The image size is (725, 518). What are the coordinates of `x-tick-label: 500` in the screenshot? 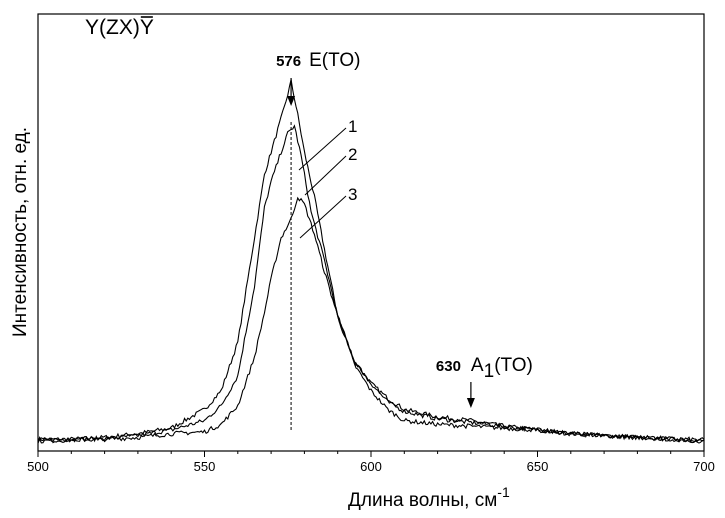 It's located at (38, 466).